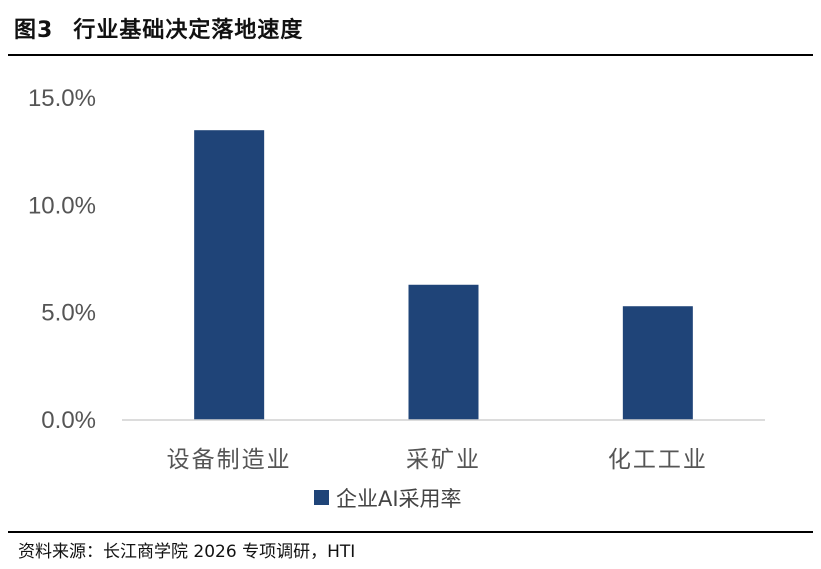 The height and width of the screenshot is (569, 821). What do you see at coordinates (321, 497) in the screenshot?
I see `legend-swatch` at bounding box center [321, 497].